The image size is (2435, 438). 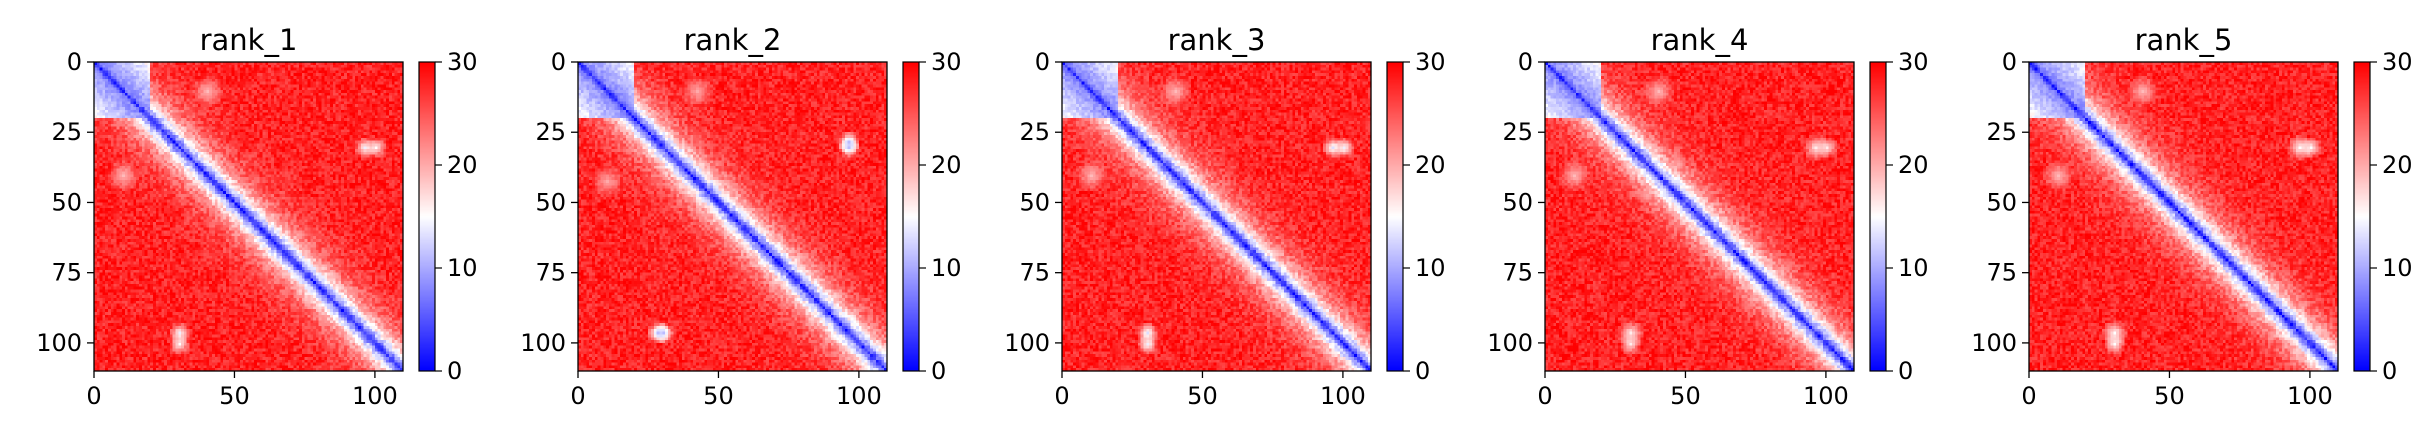 What do you see at coordinates (249, 40) in the screenshot?
I see `panel-title: rank_1` at bounding box center [249, 40].